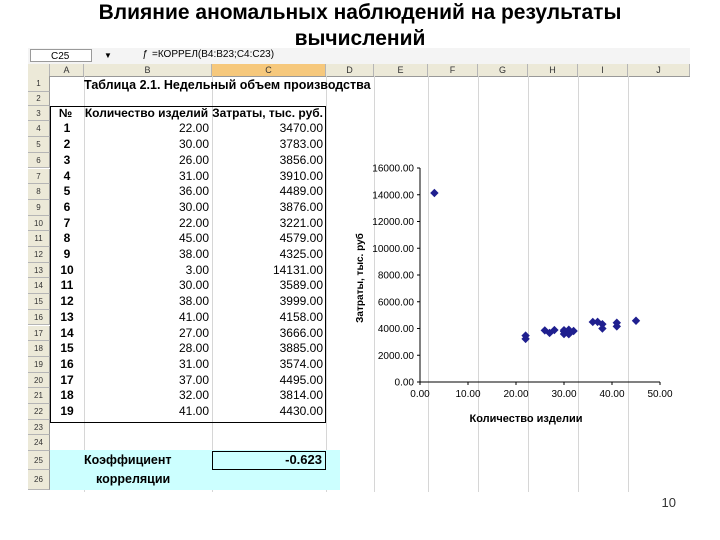 Image resolution: width=720 pixels, height=540 pixels. What do you see at coordinates (39, 364) in the screenshot?
I see `row-header: 19` at bounding box center [39, 364].